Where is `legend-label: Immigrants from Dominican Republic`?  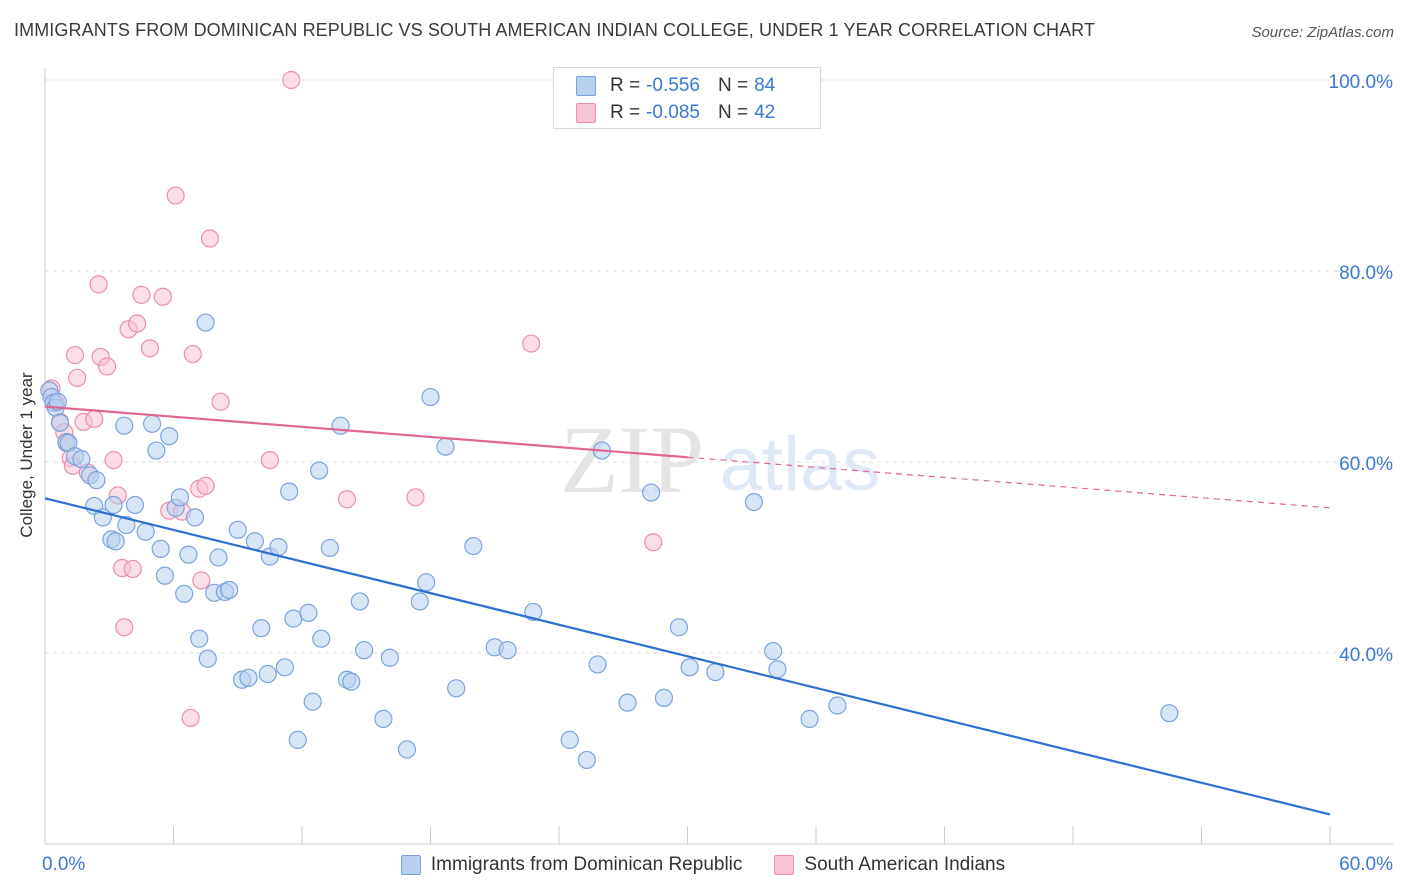 legend-label: Immigrants from Dominican Republic is located at coordinates (586, 864).